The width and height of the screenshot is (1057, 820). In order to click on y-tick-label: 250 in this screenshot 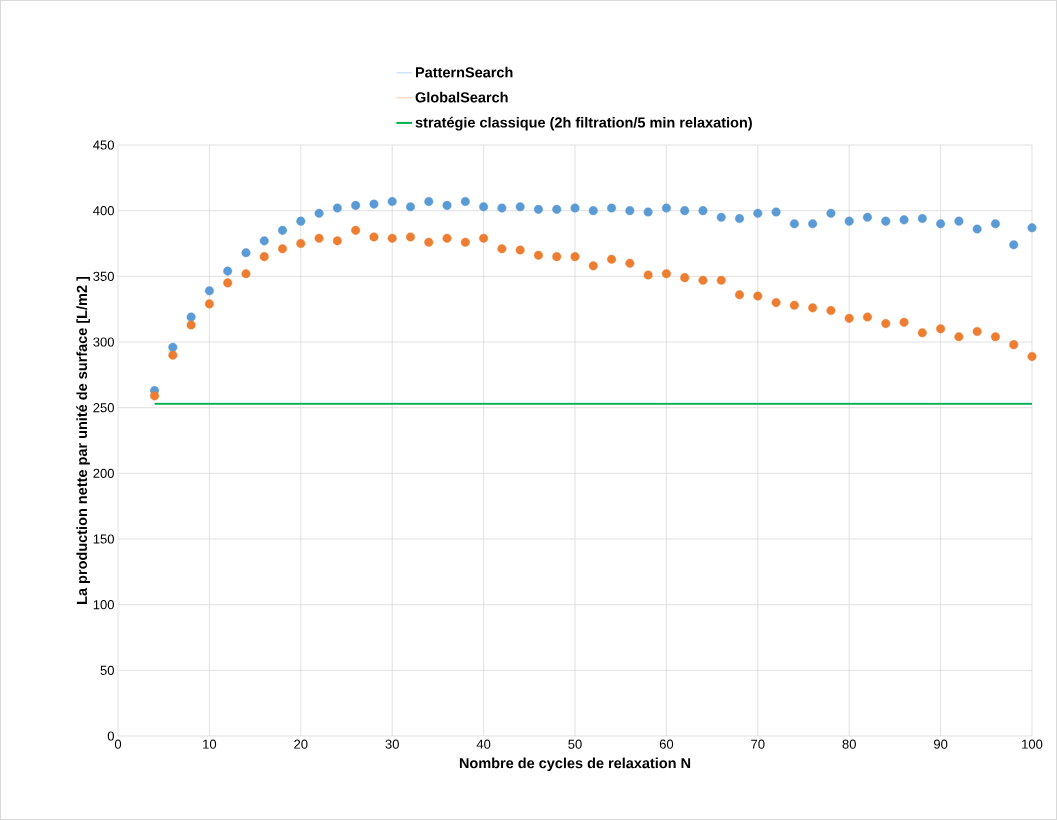, I will do `click(103, 408)`.